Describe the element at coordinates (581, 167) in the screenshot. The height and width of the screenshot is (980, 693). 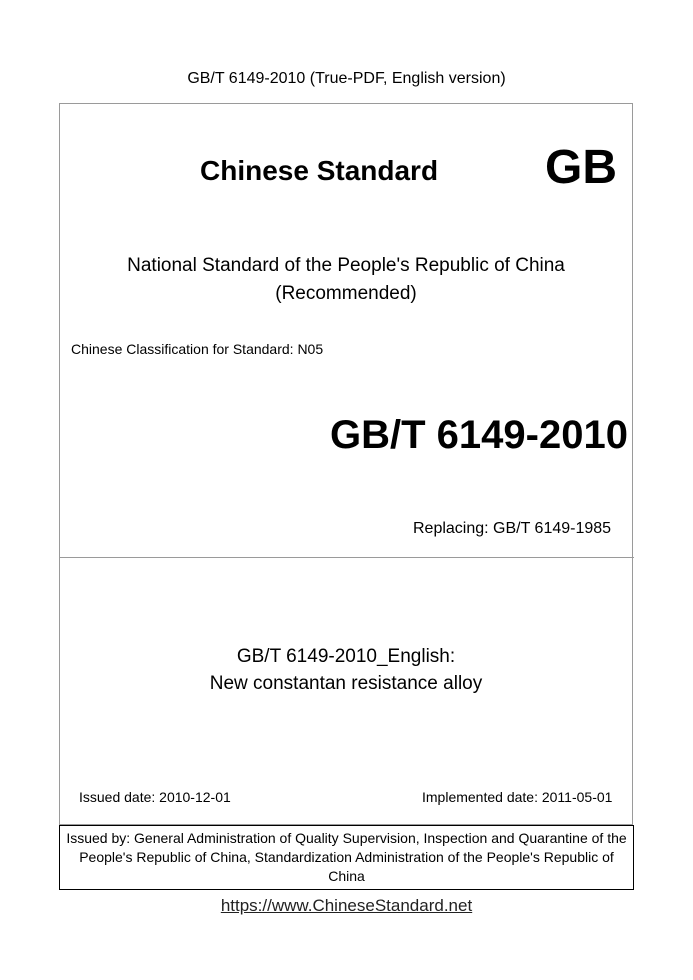
I see `gb-logo: GB` at that location.